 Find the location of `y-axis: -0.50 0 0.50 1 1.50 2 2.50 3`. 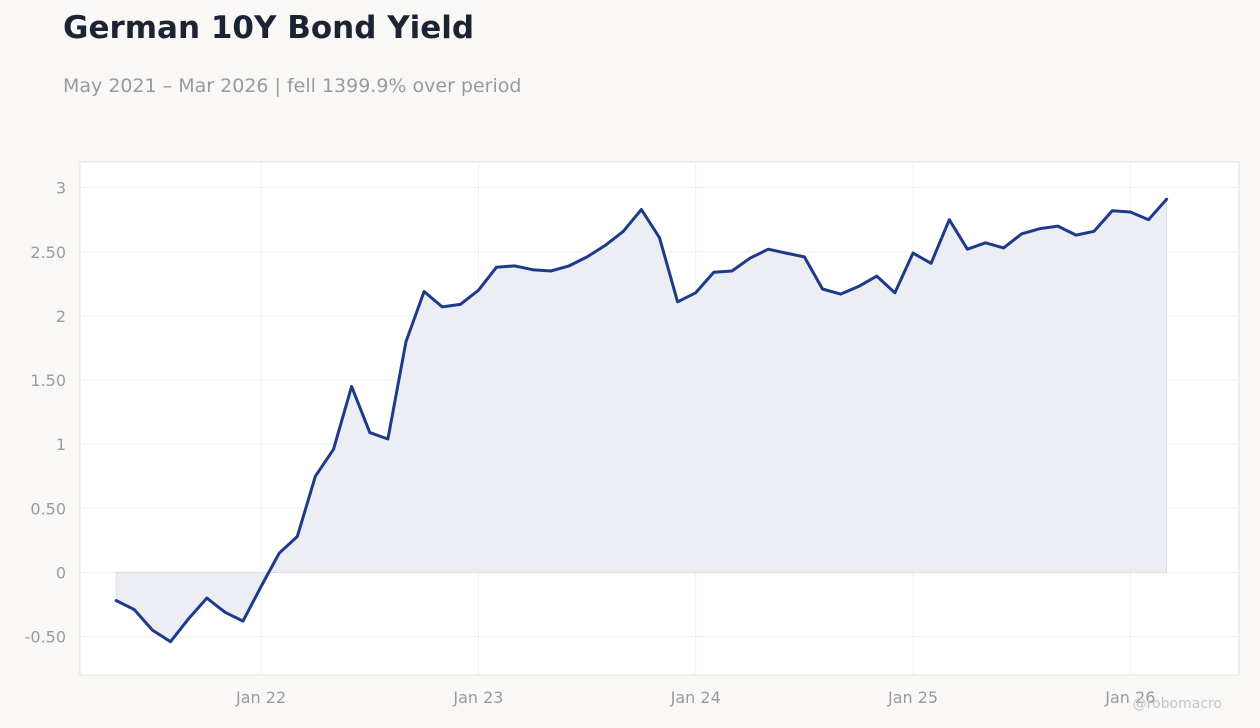

y-axis: -0.50 0 0.50 1 1.50 2 2.50 3 is located at coordinates (45, 413).